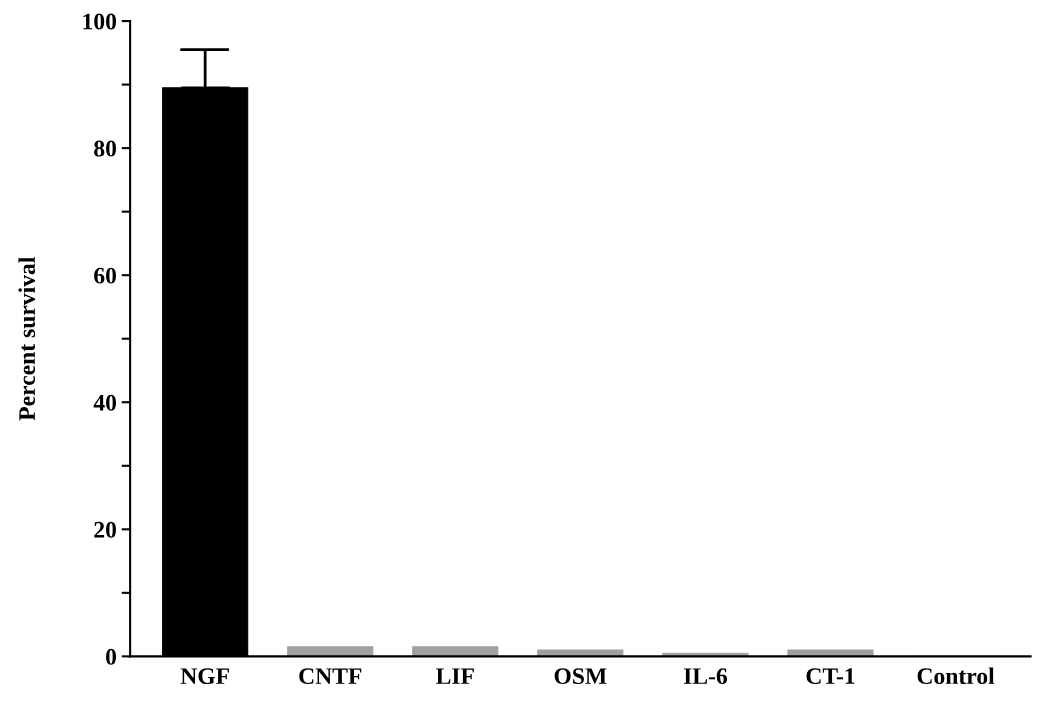  What do you see at coordinates (705, 676) in the screenshot?
I see `x-tick-label: IL-6` at bounding box center [705, 676].